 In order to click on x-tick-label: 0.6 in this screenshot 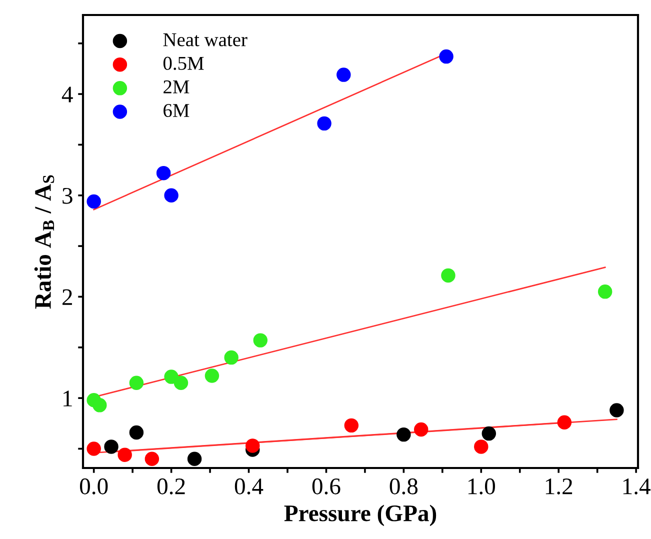, I will do `click(326, 486)`.